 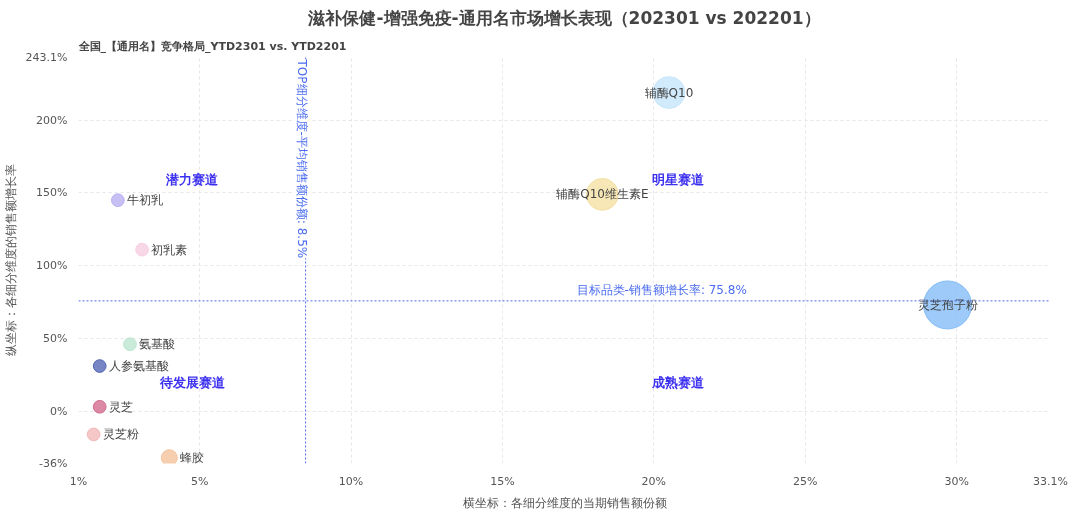 I want to click on annotation: 明星赛道, so click(x=679, y=179).